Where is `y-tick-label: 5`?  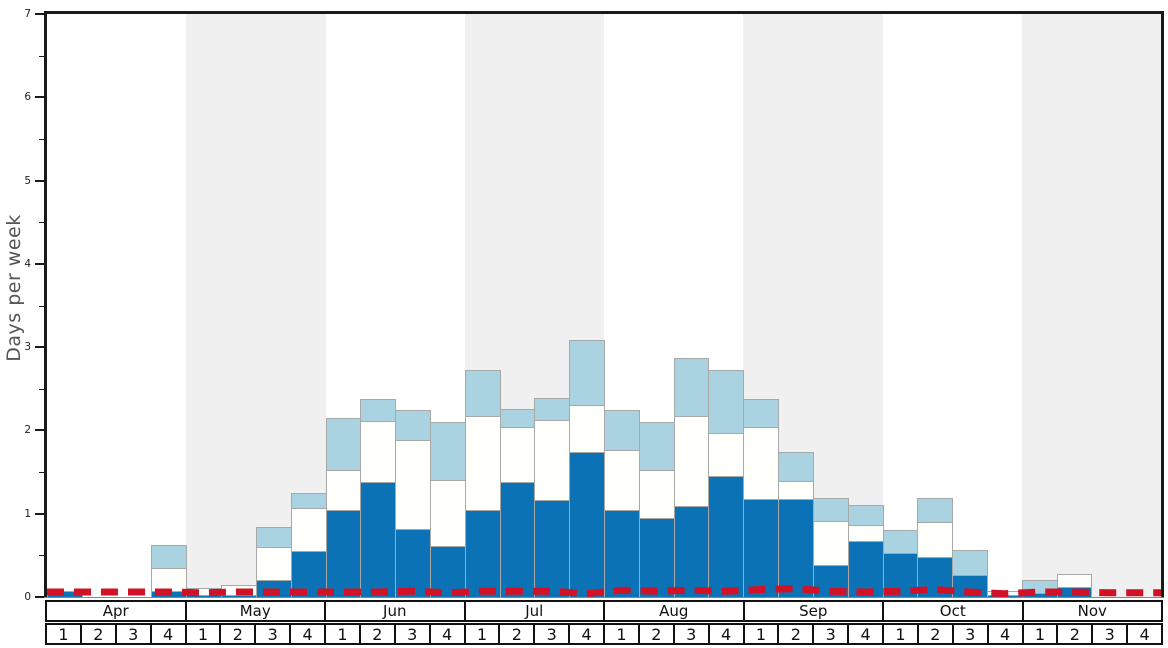 y-tick-label: 5 is located at coordinates (27, 180).